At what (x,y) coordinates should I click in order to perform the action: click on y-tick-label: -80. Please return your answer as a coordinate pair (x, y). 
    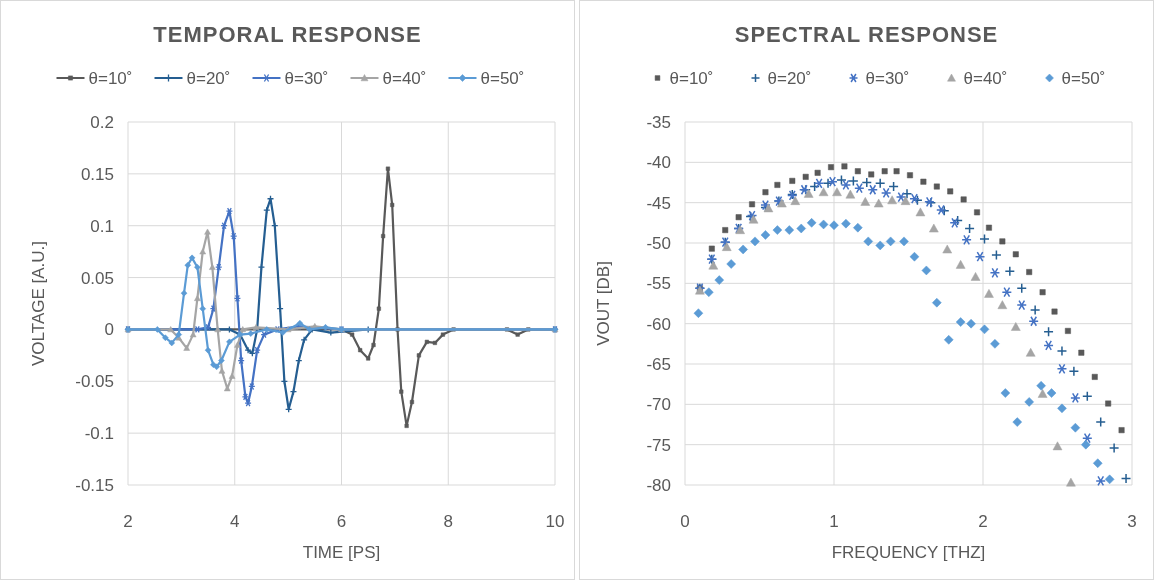
    Looking at the image, I should click on (658, 485).